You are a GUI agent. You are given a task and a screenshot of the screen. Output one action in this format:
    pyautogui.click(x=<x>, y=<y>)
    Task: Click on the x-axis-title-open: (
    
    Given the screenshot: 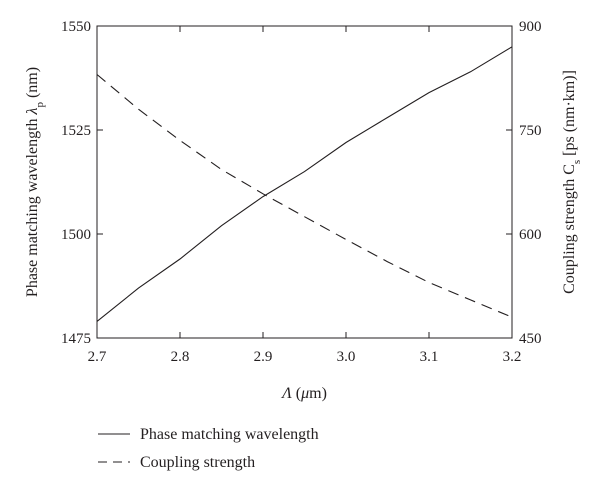 What is the action you would take?
    pyautogui.click(x=296, y=393)
    